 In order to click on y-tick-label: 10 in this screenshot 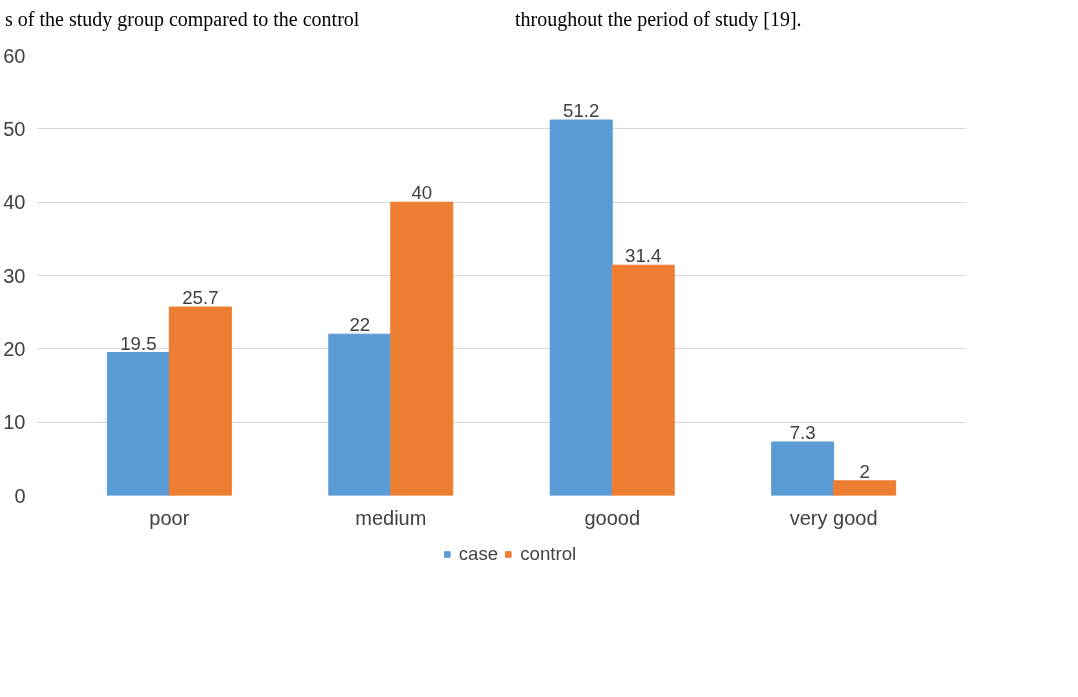, I will do `click(14, 422)`.